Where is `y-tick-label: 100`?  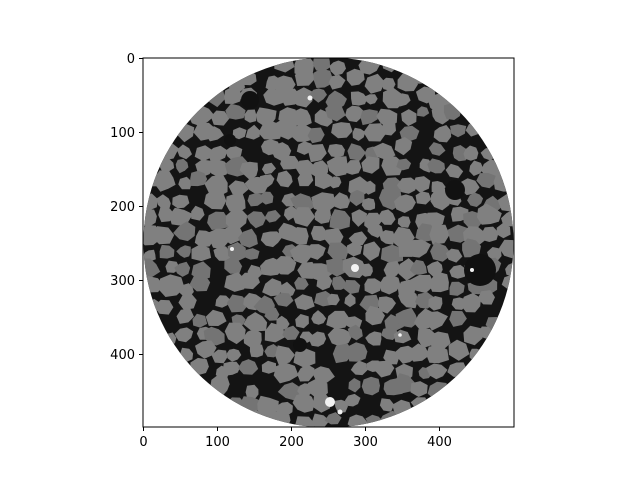
y-tick-label: 100 is located at coordinates (122, 133).